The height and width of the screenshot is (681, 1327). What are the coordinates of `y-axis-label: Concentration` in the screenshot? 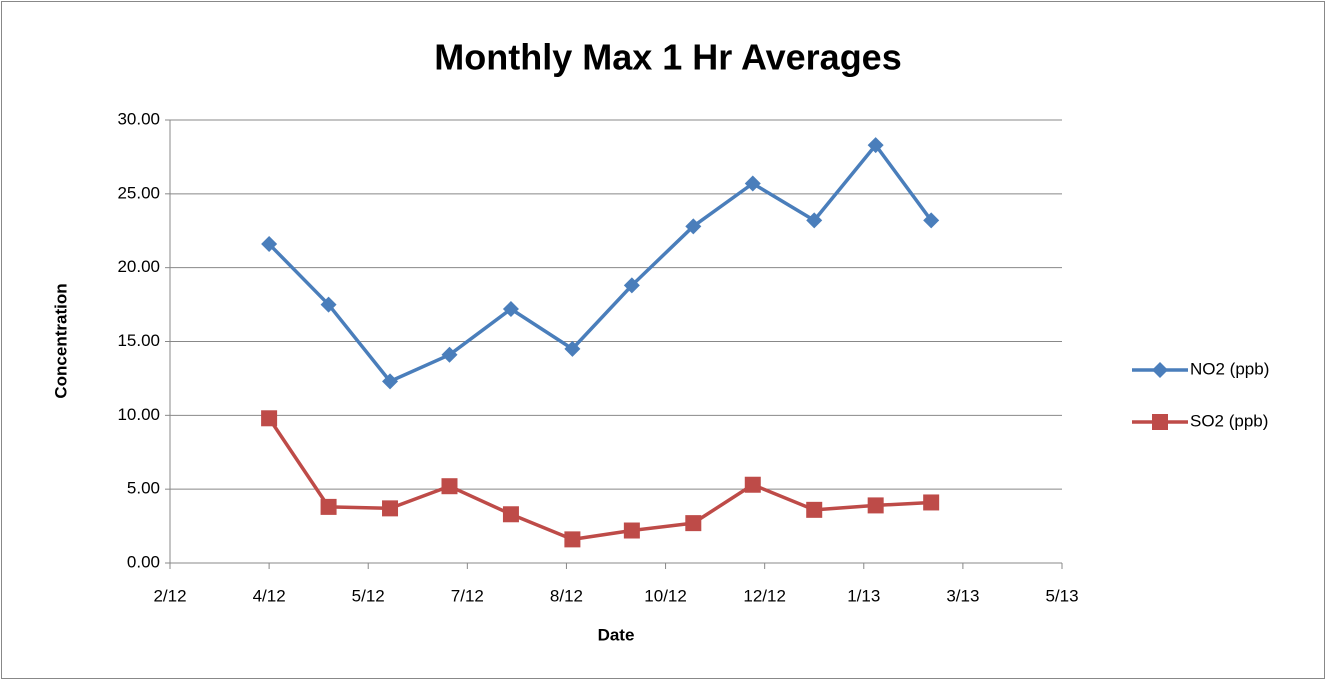 It's located at (60, 340).